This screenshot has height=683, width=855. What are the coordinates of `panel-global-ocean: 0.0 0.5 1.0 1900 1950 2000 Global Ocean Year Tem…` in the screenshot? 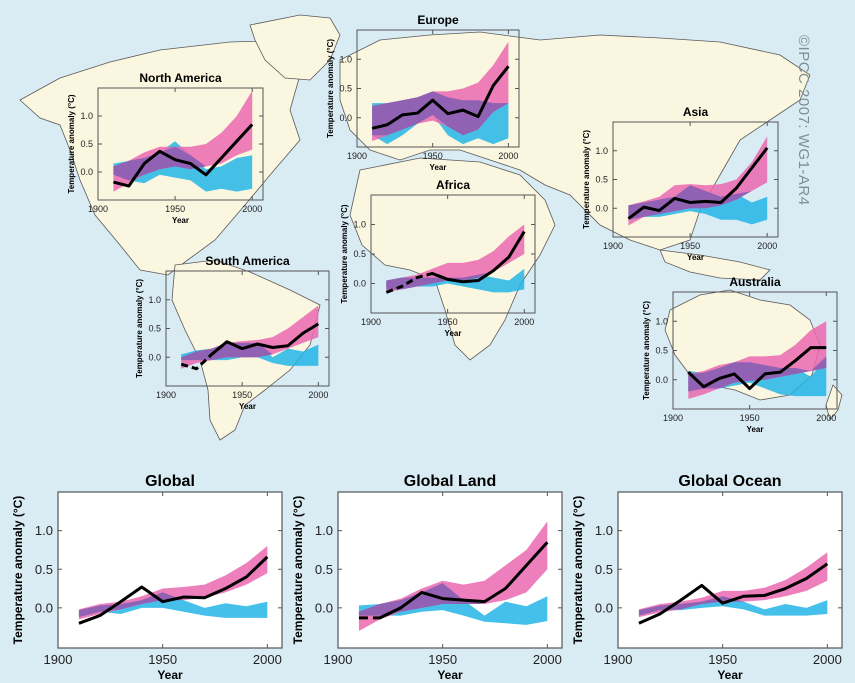 It's located at (707, 577).